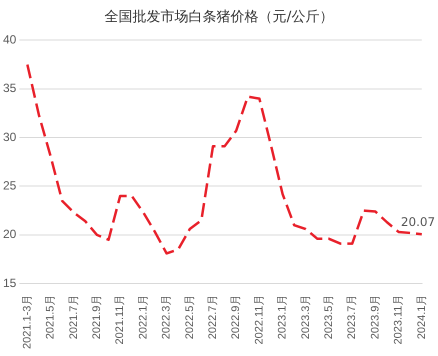  What do you see at coordinates (96, 317) in the screenshot?
I see `x-tick-label: 2021.9月` at bounding box center [96, 317].